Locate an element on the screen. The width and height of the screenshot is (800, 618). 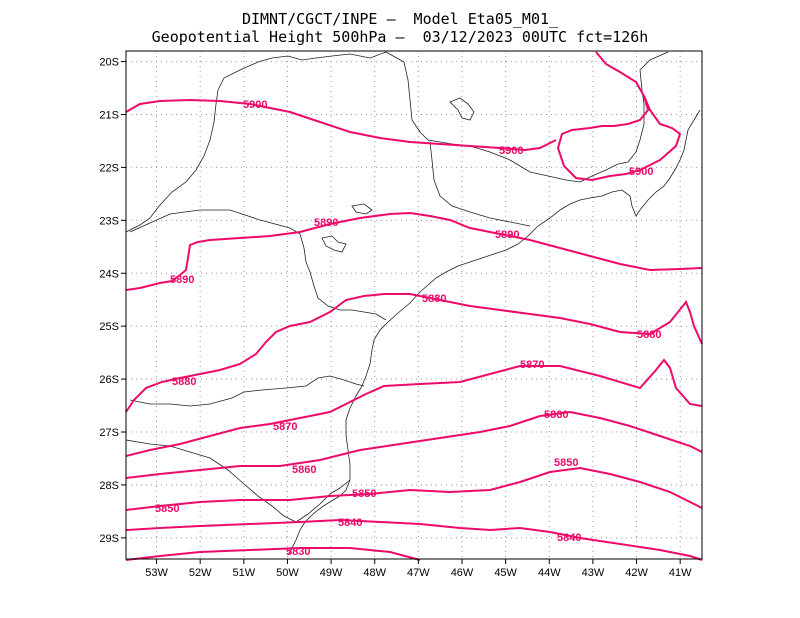
x-tick-label: 42W is located at coordinates (636, 573).